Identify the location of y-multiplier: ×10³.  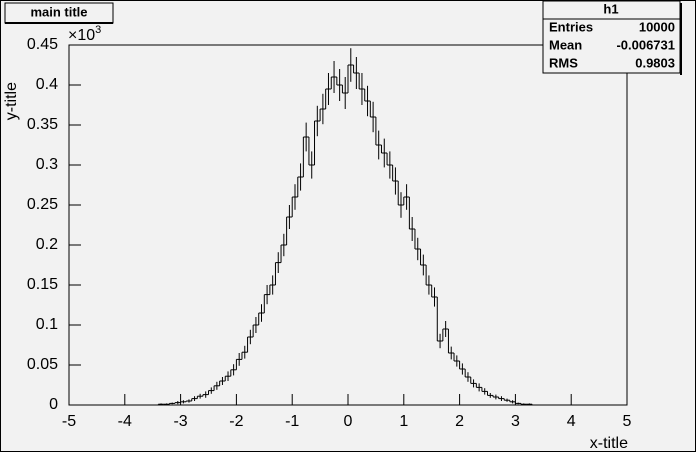
(84, 34).